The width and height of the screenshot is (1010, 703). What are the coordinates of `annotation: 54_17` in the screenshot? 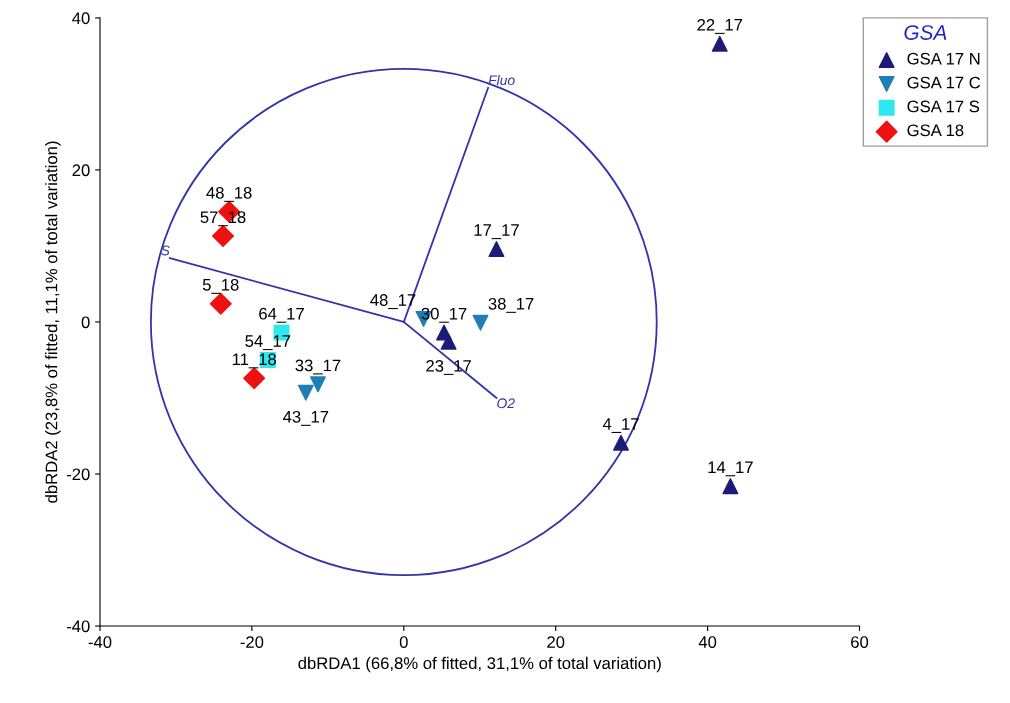 It's located at (268, 343).